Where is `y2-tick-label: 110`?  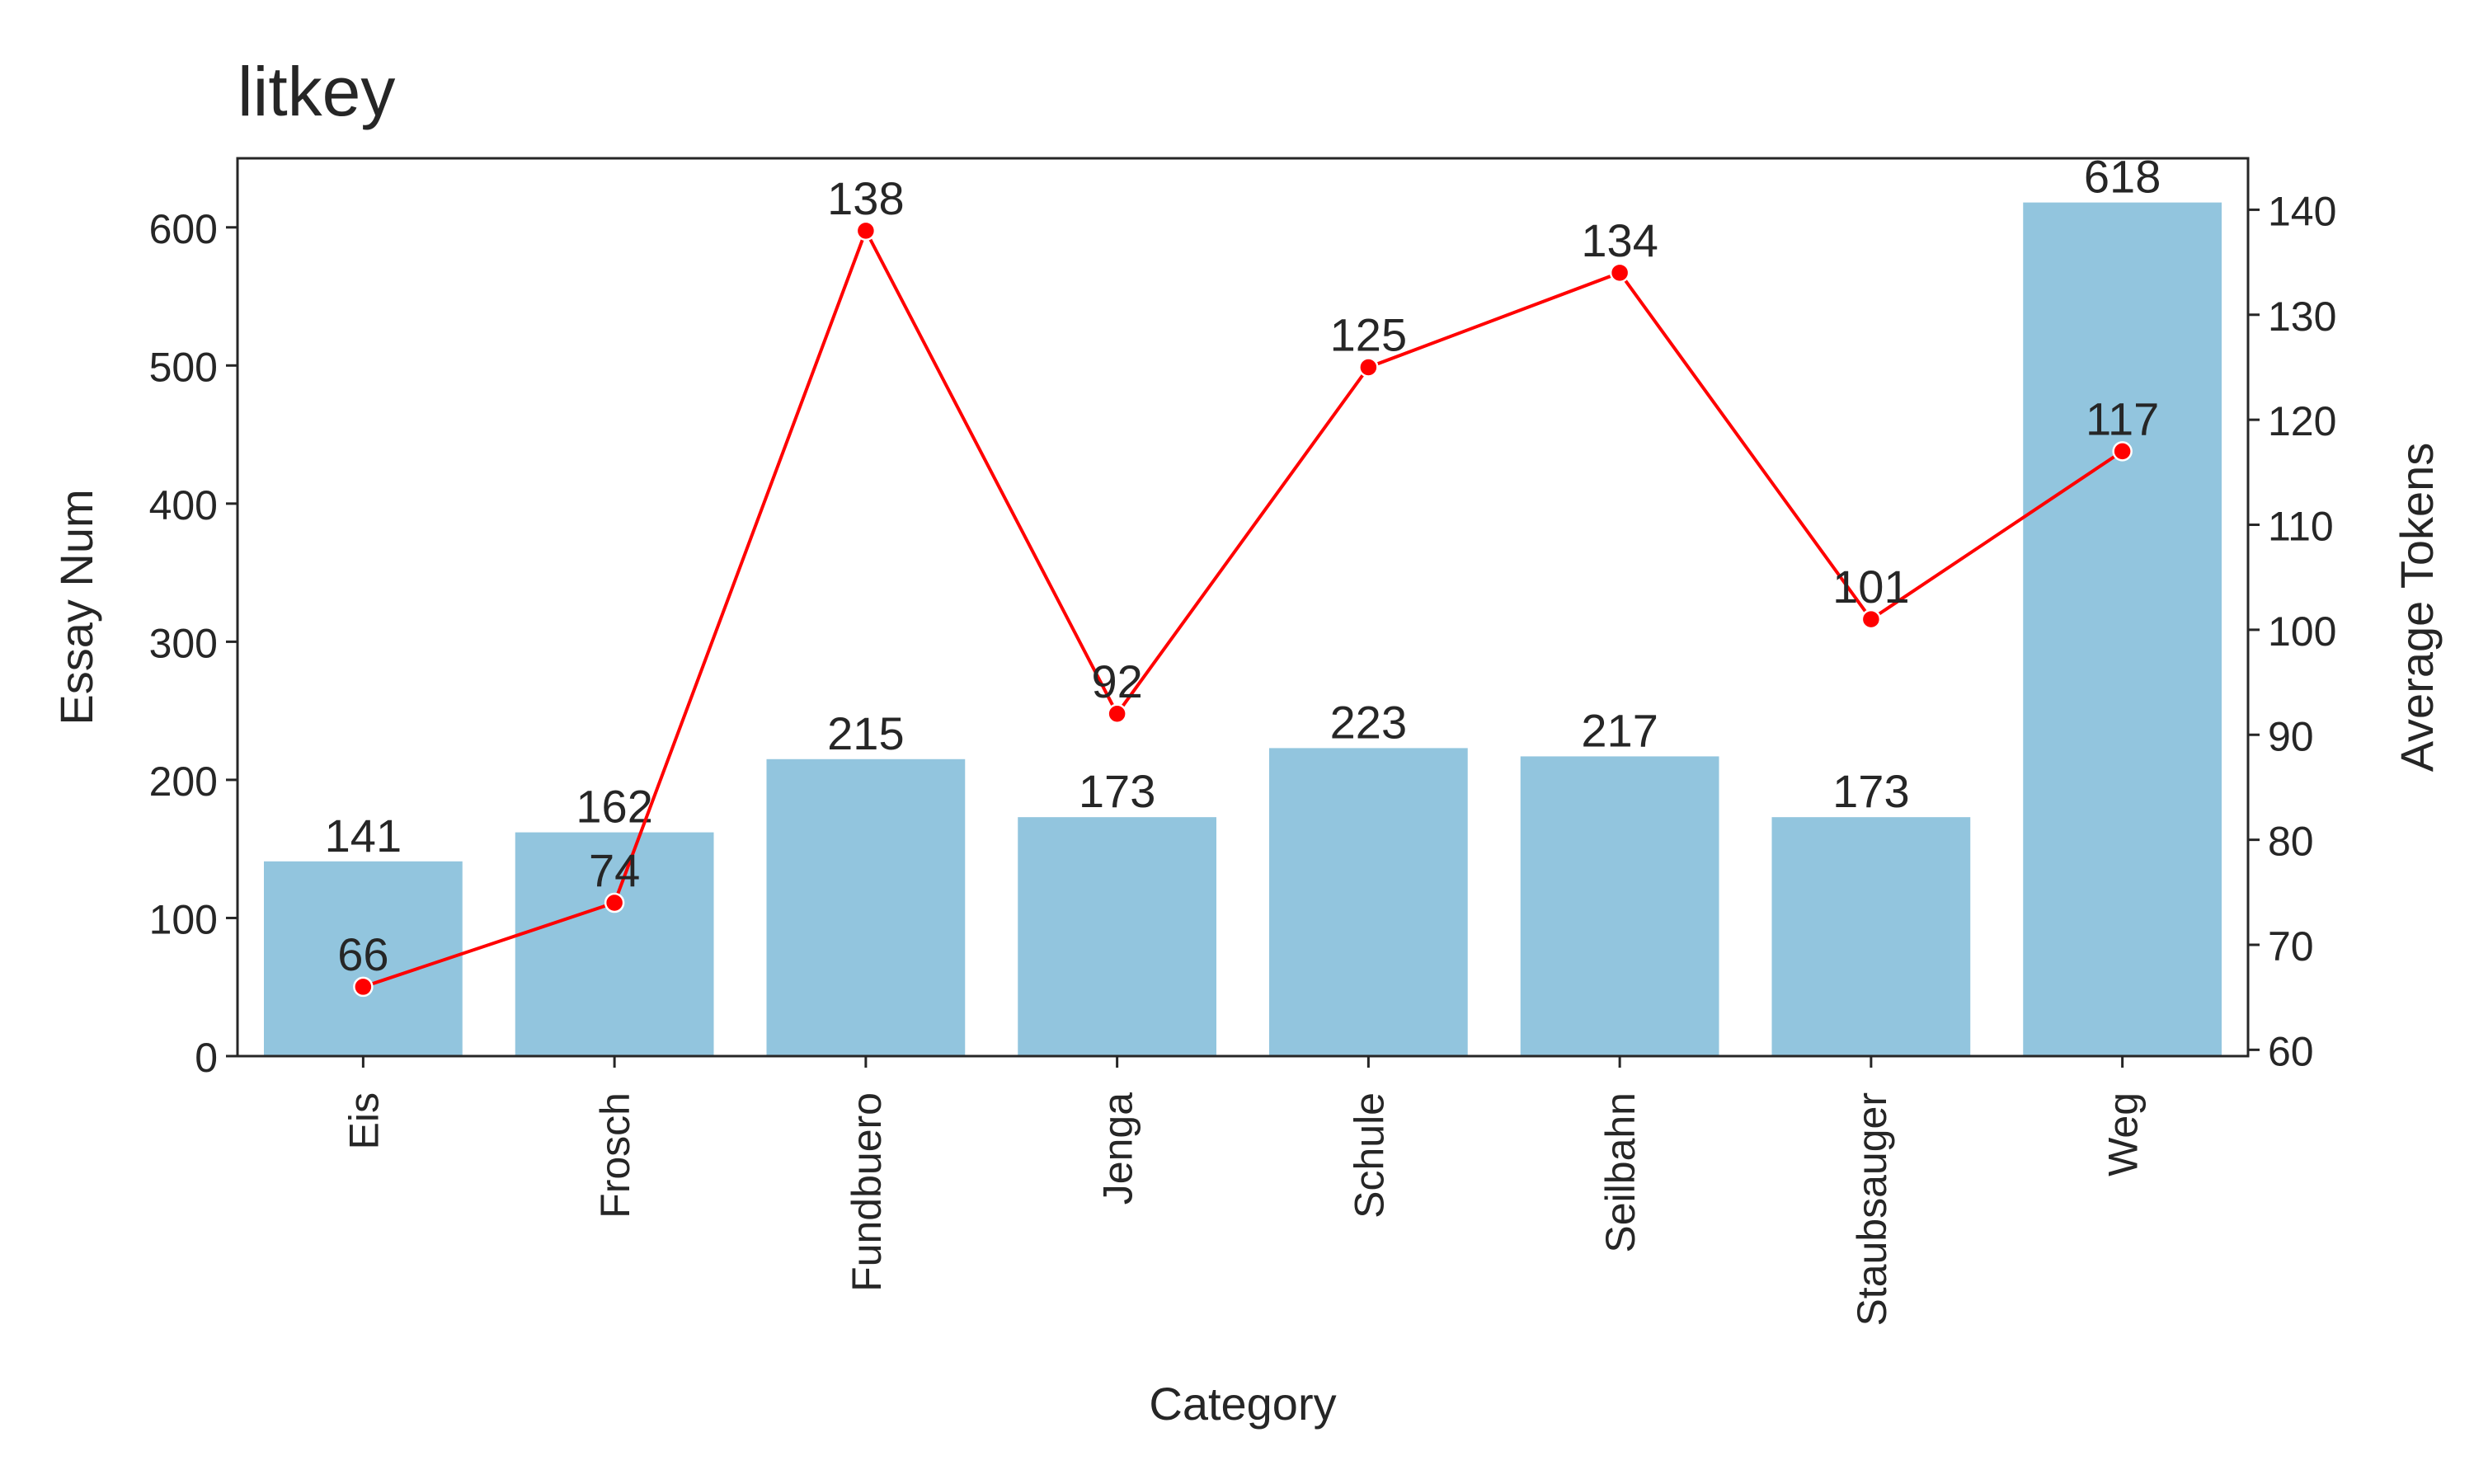 y2-tick-label: 110 is located at coordinates (2301, 527).